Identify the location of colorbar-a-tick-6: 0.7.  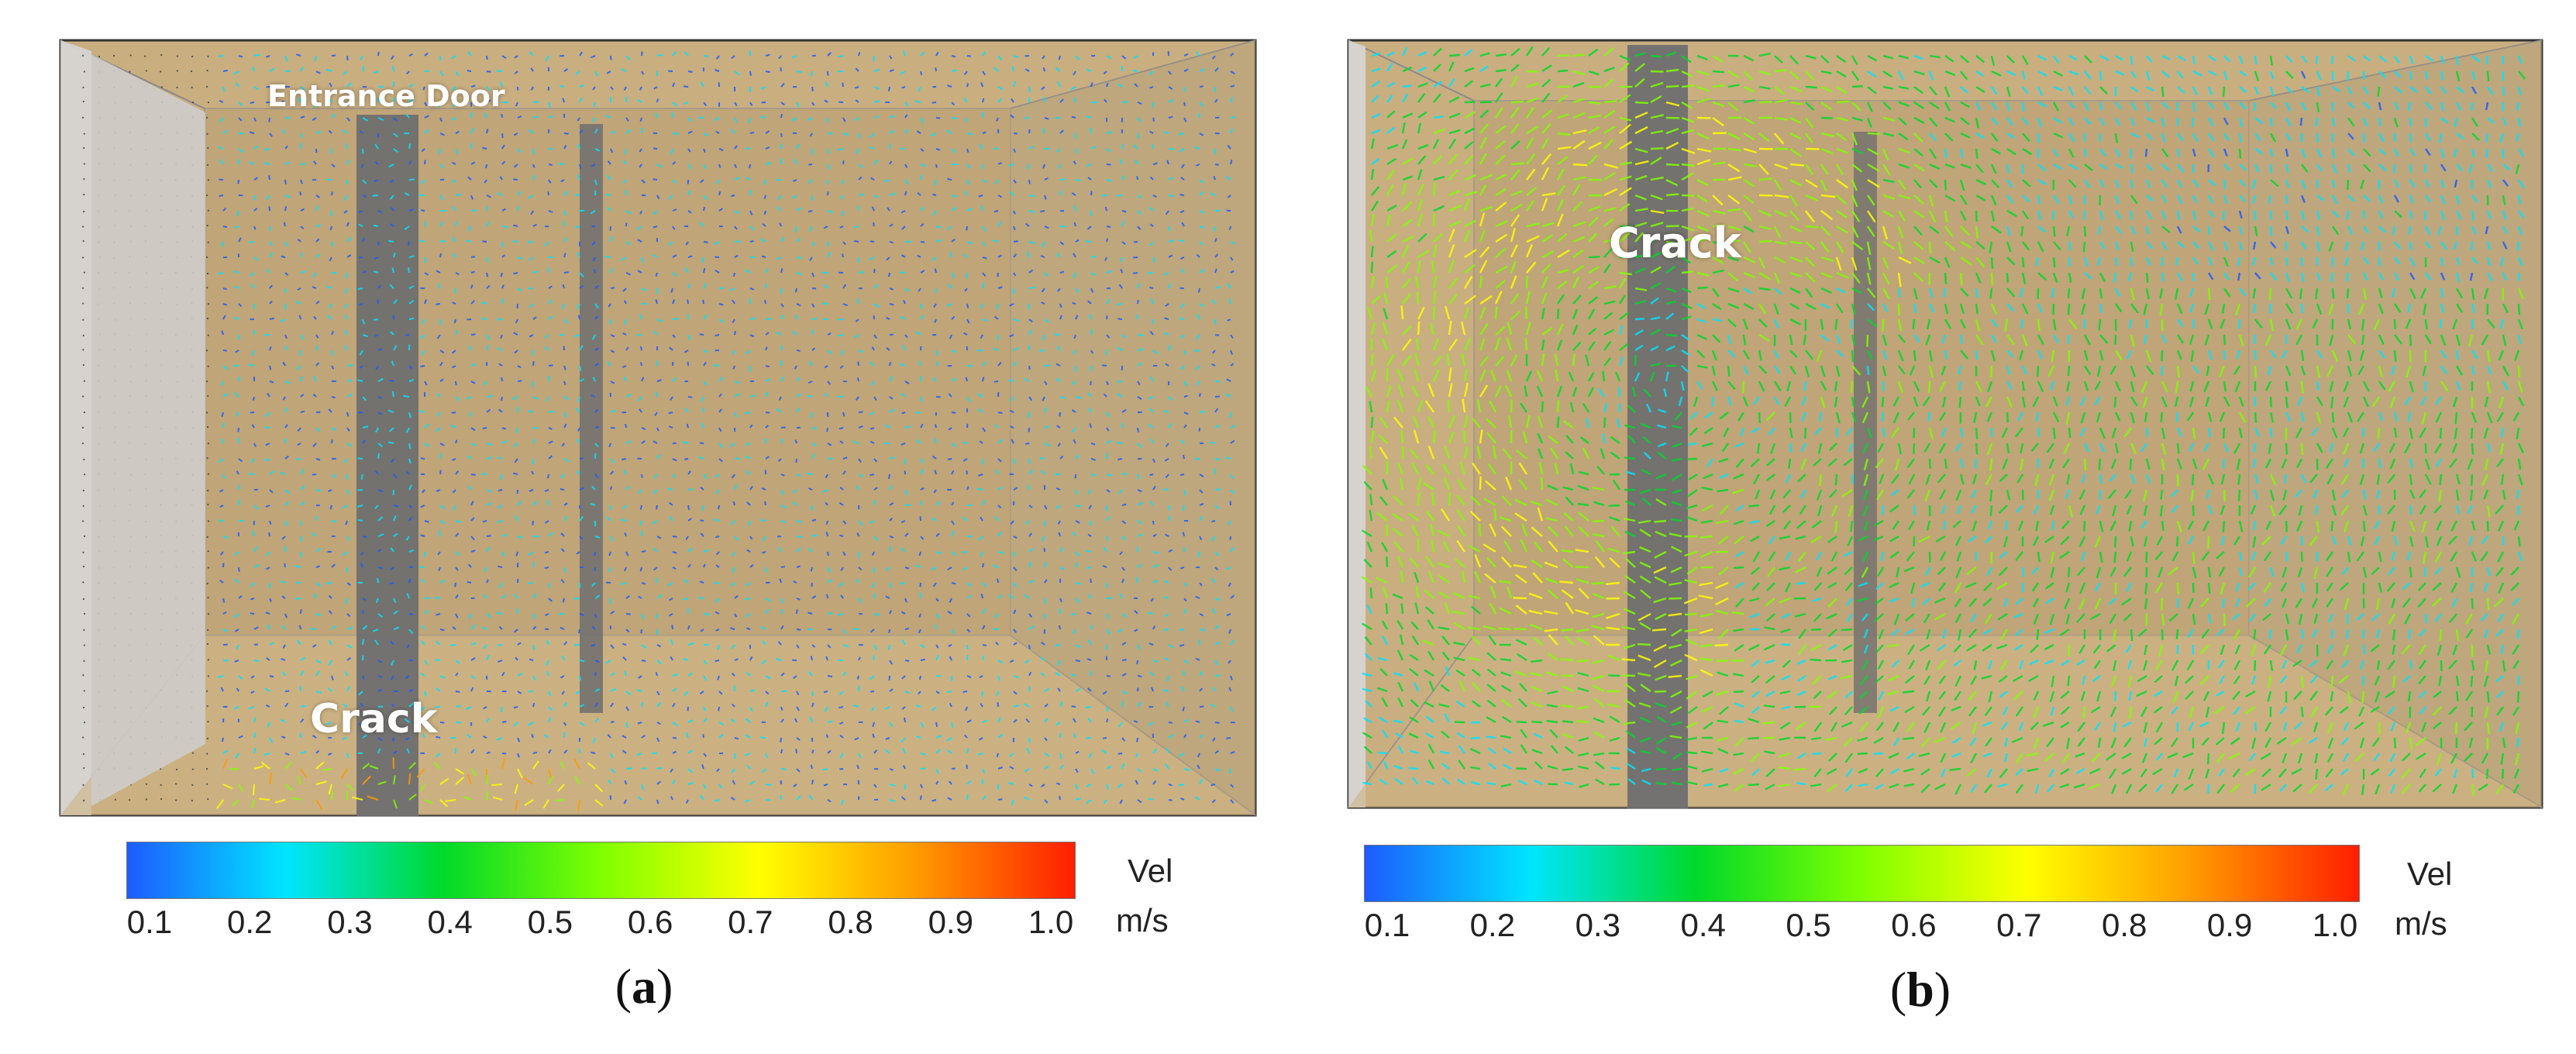
(750, 922).